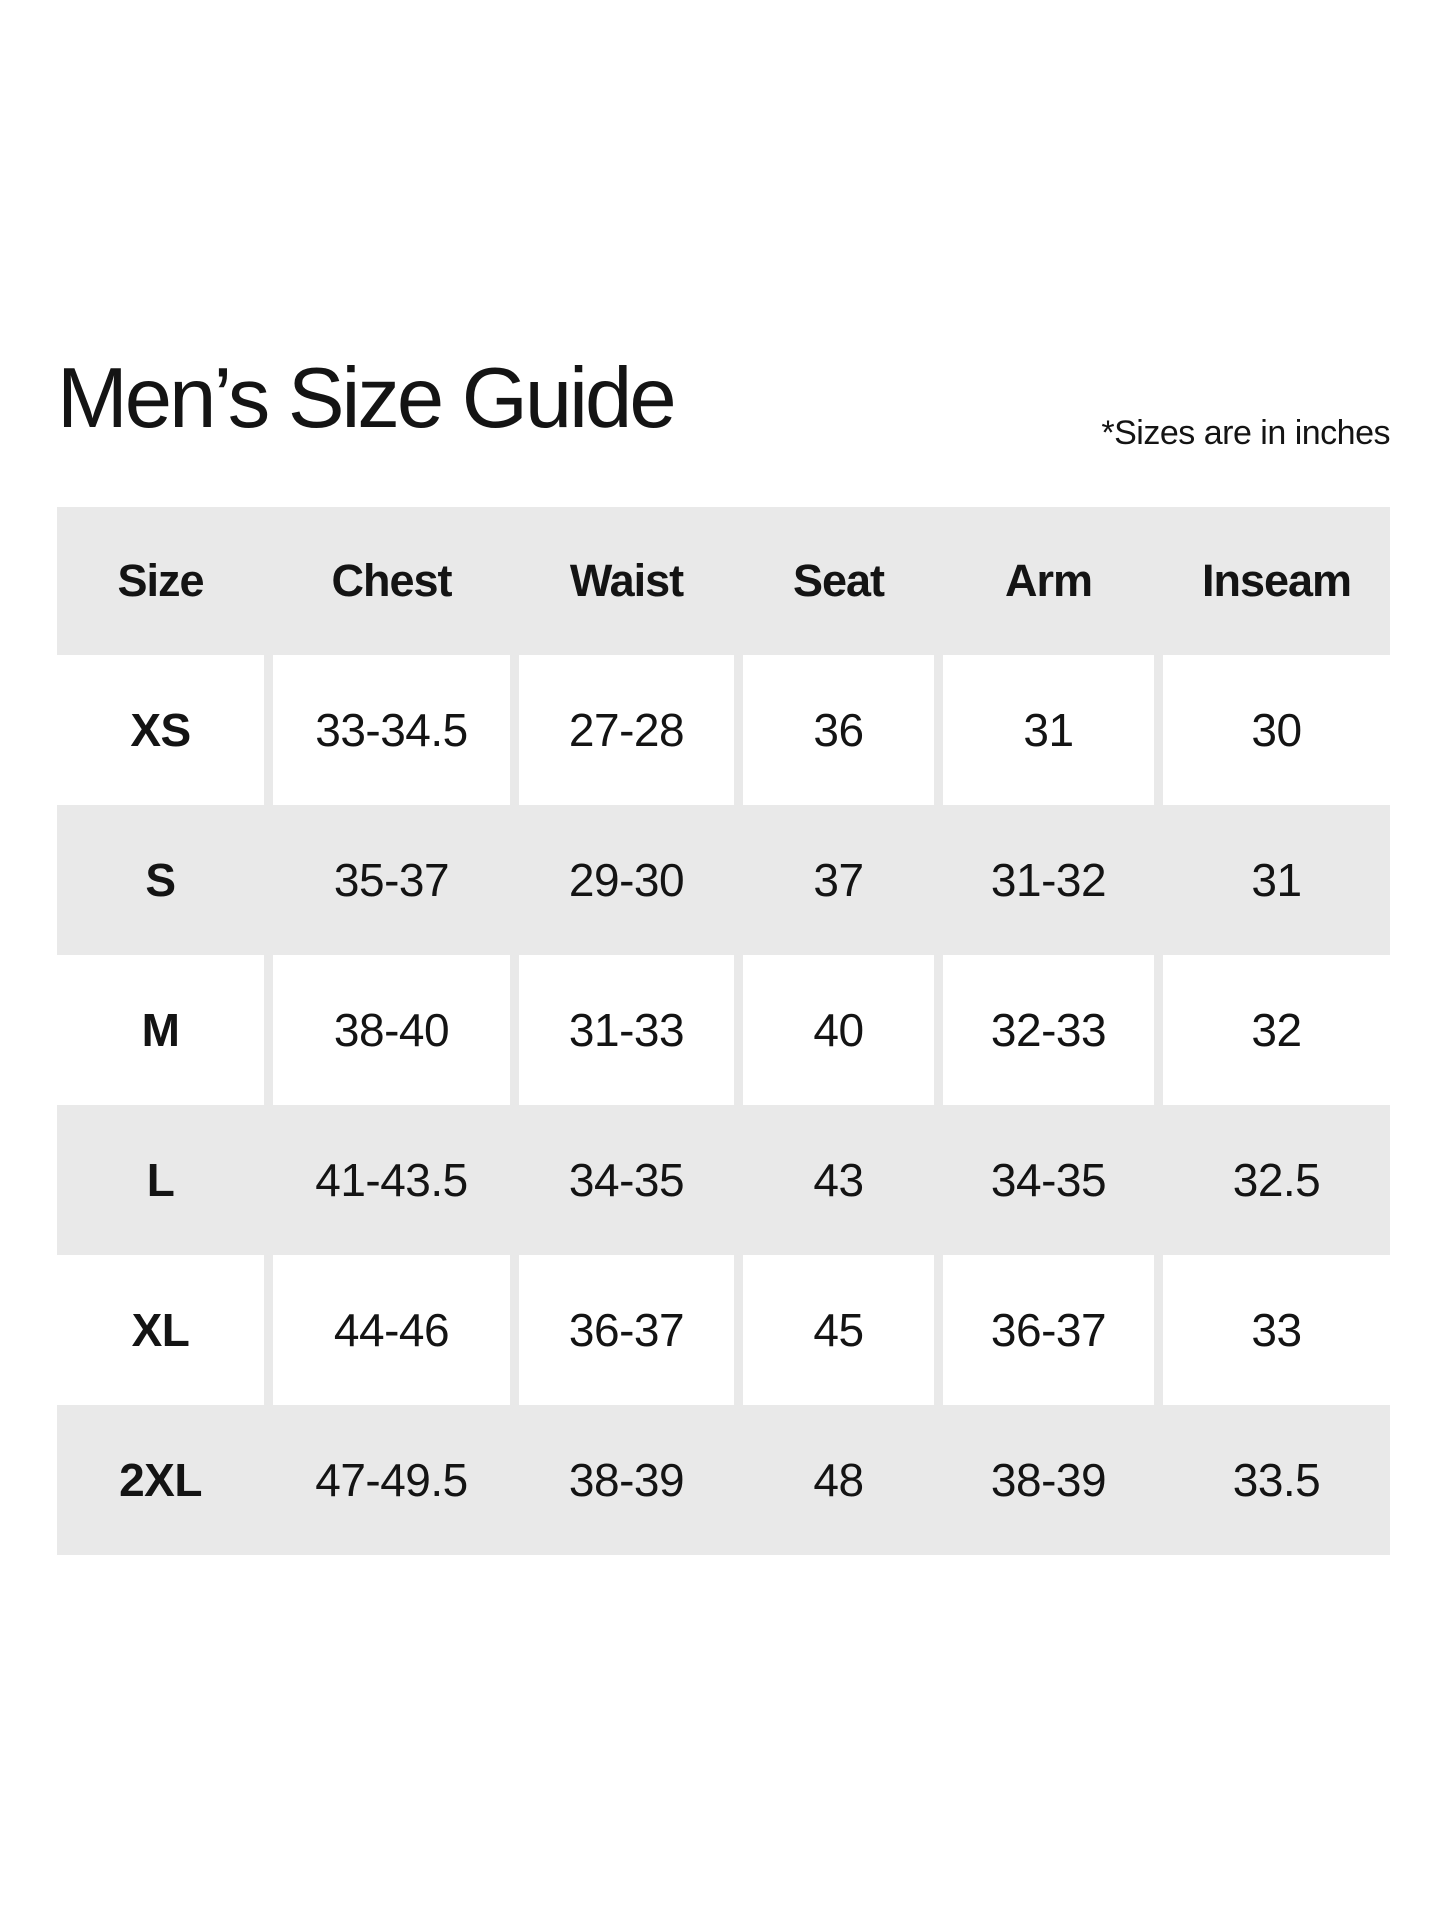  What do you see at coordinates (1272, 1180) in the screenshot?
I see `inseam-value: 32.5` at bounding box center [1272, 1180].